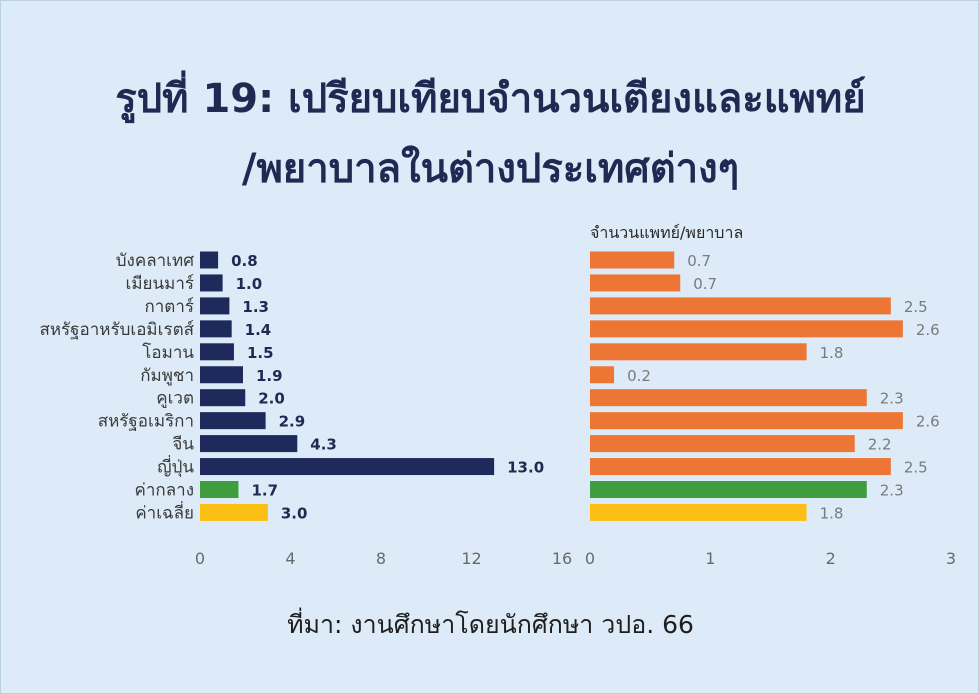  Describe the element at coordinates (292, 422) in the screenshot. I see `beds-value-label: 2.9` at that location.